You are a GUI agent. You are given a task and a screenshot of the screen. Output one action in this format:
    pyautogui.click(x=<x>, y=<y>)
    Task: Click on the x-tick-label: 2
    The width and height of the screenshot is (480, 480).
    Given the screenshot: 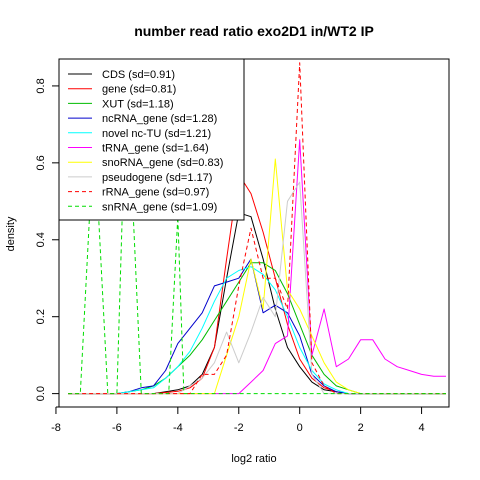 What is the action you would take?
    pyautogui.click(x=361, y=428)
    